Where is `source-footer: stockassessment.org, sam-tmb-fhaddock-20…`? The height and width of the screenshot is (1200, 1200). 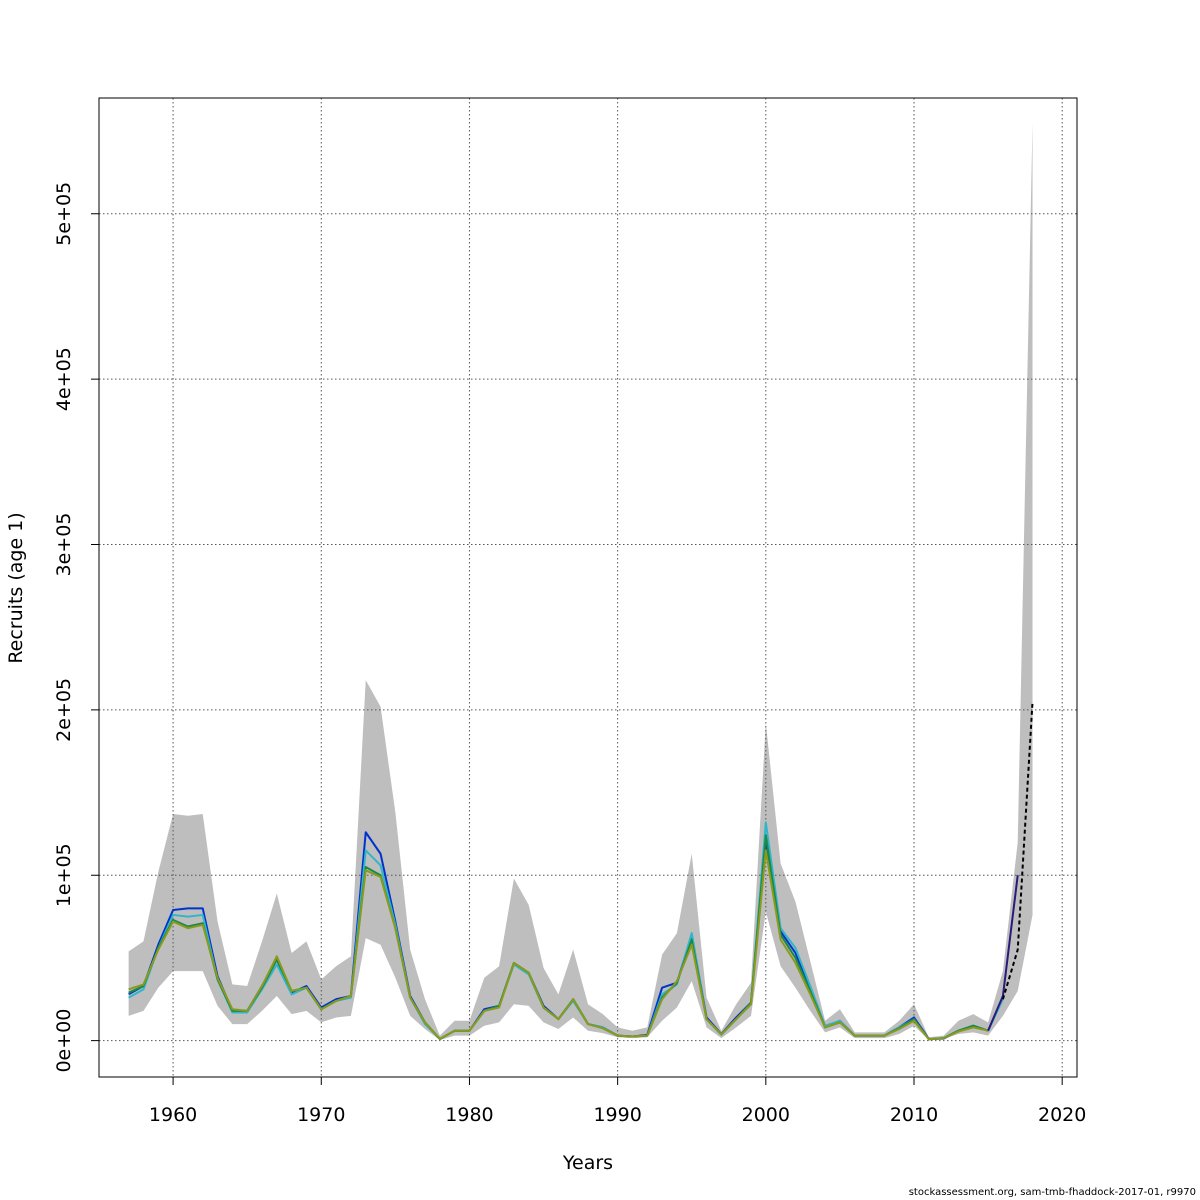
source-footer: stockassessment.org, sam-tmb-fhaddock-20… is located at coordinates (1052, 1192).